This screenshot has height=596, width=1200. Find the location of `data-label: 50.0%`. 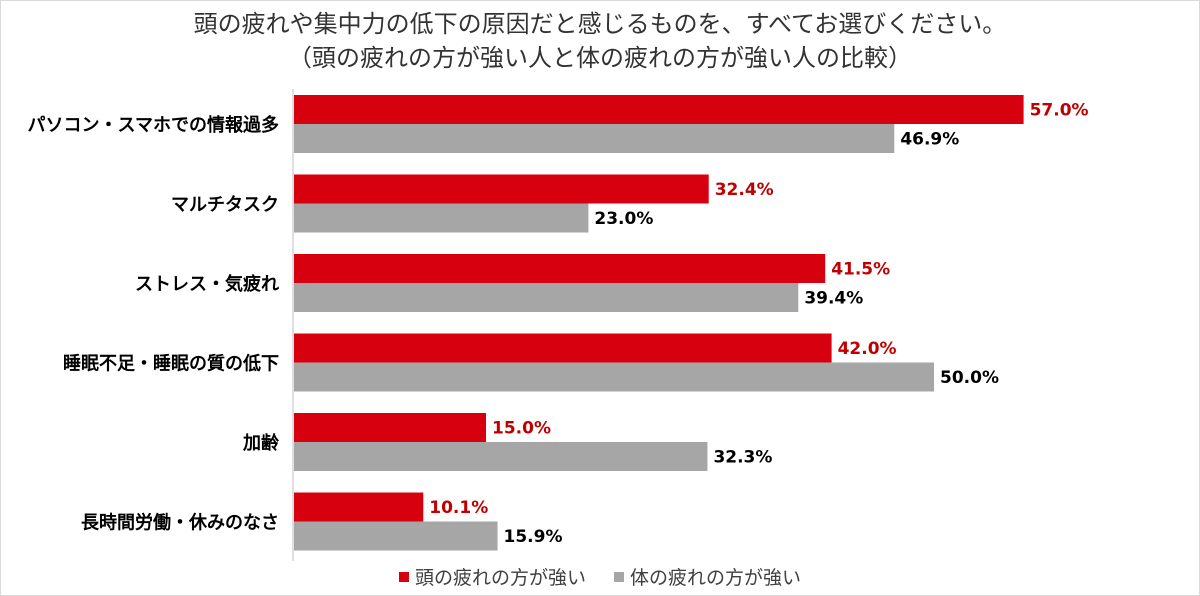

data-label: 50.0% is located at coordinates (969, 378).